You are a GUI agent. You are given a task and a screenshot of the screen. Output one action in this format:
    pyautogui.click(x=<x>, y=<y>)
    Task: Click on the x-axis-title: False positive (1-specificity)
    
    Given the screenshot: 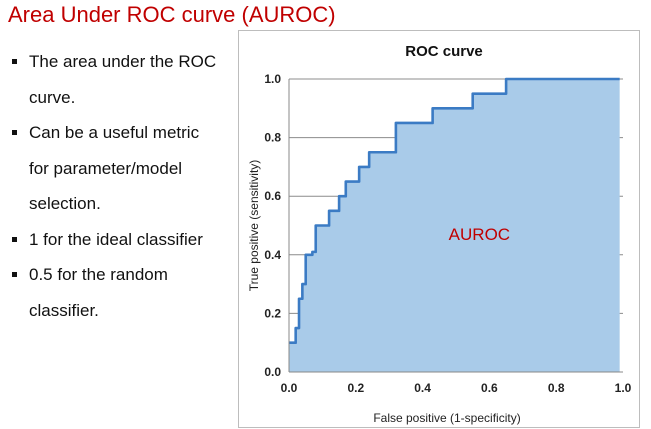 What is the action you would take?
    pyautogui.click(x=446, y=418)
    